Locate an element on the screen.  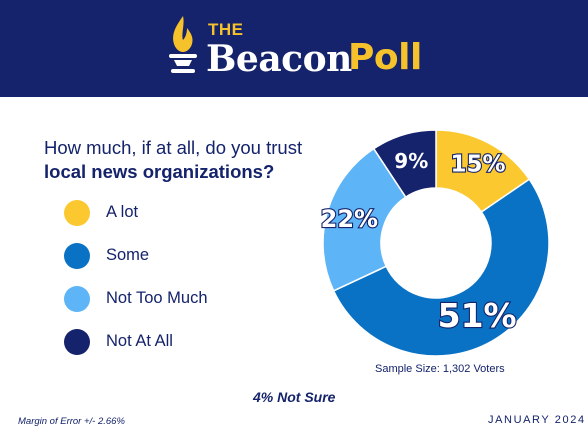
logo-the: THE is located at coordinates (226, 29).